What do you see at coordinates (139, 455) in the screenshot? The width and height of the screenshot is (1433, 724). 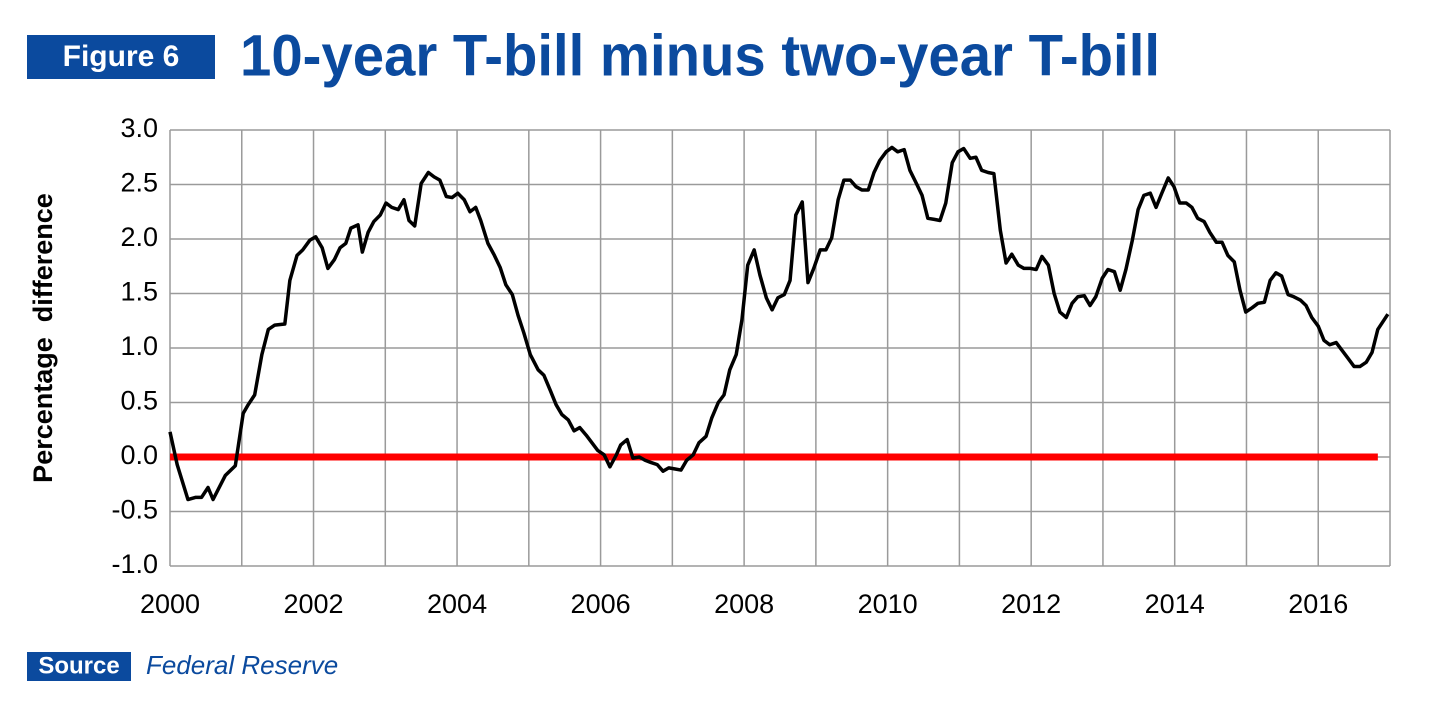 I see `y-tick-label: 0.0` at bounding box center [139, 455].